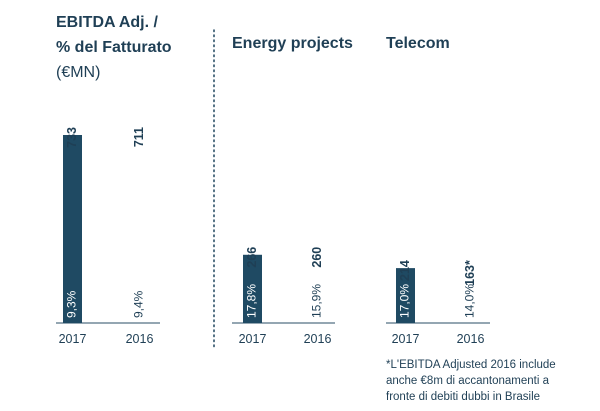  I want to click on footnote-line-3: fronte di debiti dubbi in Brasile, so click(463, 397).